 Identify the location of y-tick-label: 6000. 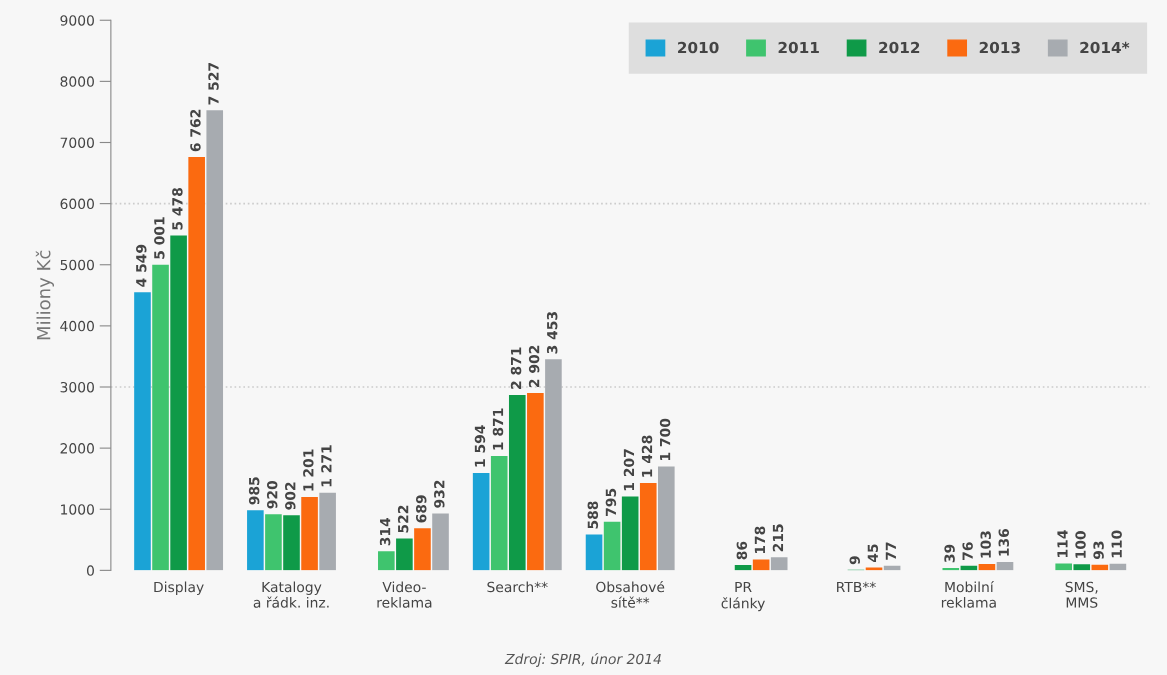
(77, 204).